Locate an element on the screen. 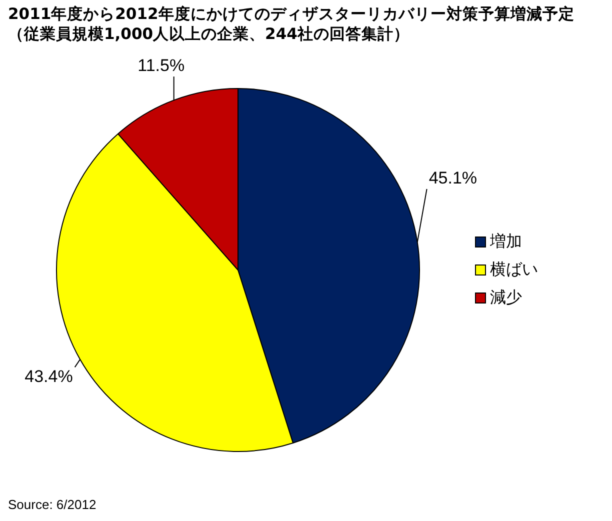 This screenshot has width=612, height=521. legend-label: 増加 is located at coordinates (505, 241).